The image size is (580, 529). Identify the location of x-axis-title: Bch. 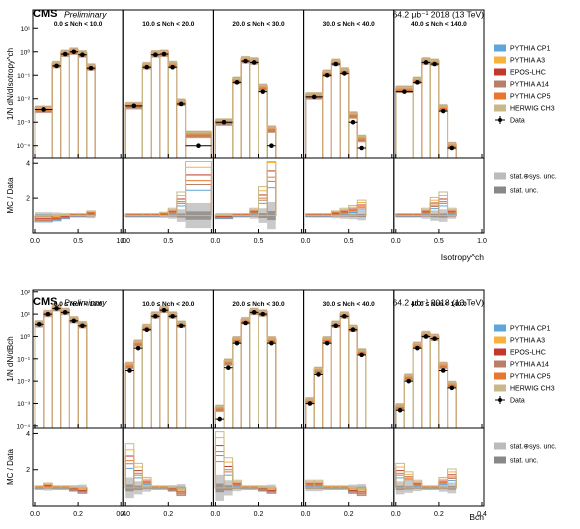
(476, 517).